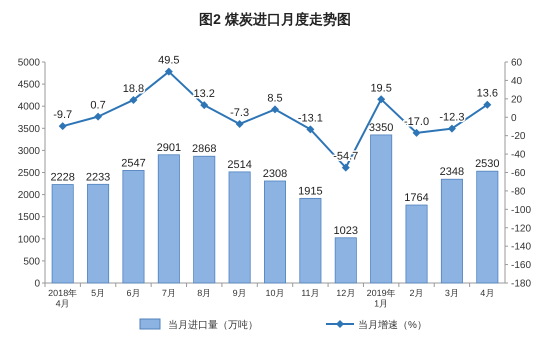 The width and height of the screenshot is (550, 350). I want to click on y-tick-label: 3000, so click(29, 151).